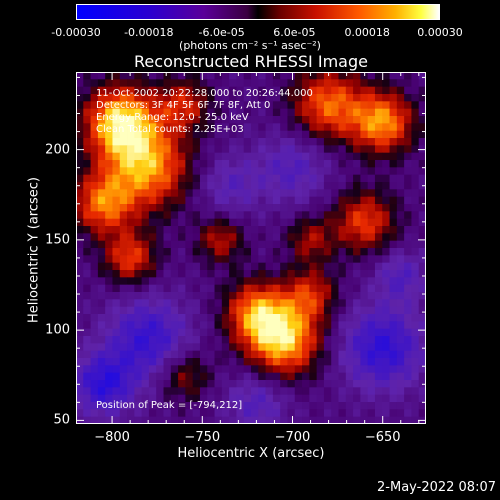  Describe the element at coordinates (436, 487) in the screenshot. I see `datestamp: 2-May-2022 08:07` at that location.